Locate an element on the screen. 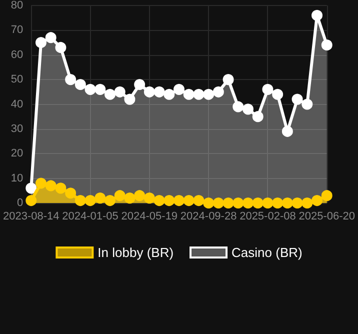 This screenshot has width=358, height=334. y-tick-label: 40 is located at coordinates (17, 104).